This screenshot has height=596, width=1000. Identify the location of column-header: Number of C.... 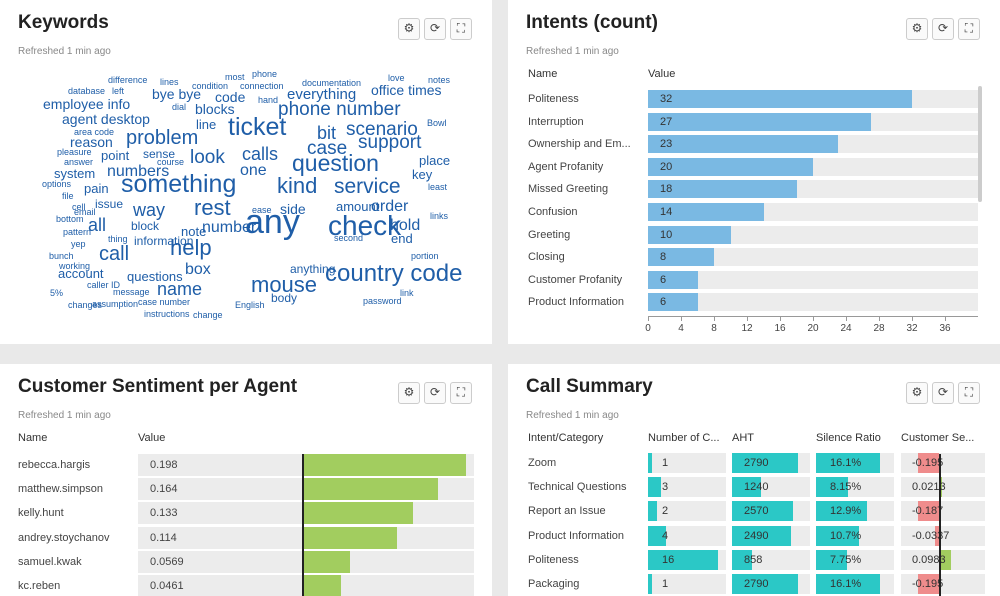
(684, 438).